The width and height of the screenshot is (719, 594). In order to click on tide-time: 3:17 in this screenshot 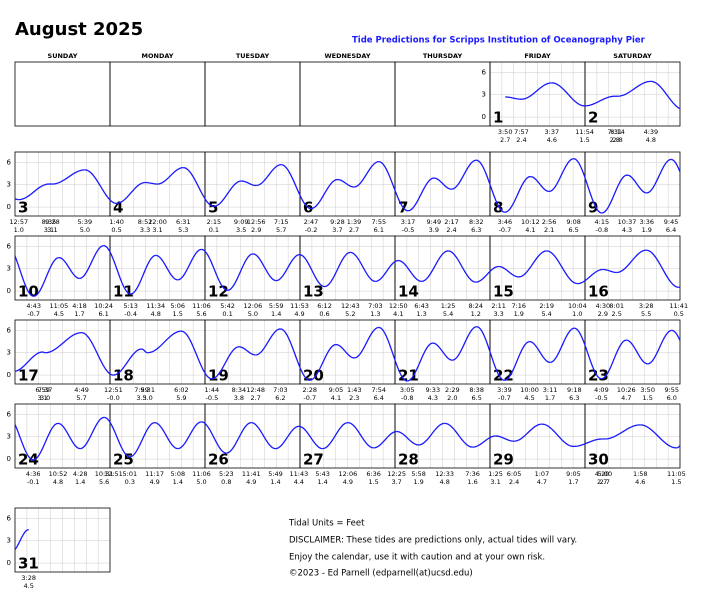, I will do `click(408, 222)`.